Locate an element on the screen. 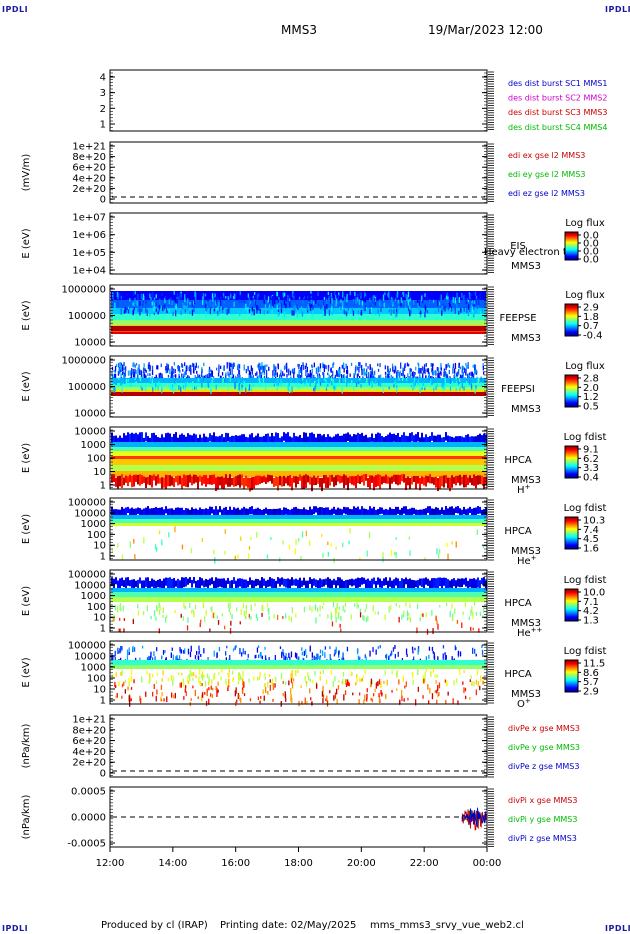 Image resolution: width=630 pixels, height=934 pixels. y-tick-label: 1e+06 is located at coordinates (89, 235).